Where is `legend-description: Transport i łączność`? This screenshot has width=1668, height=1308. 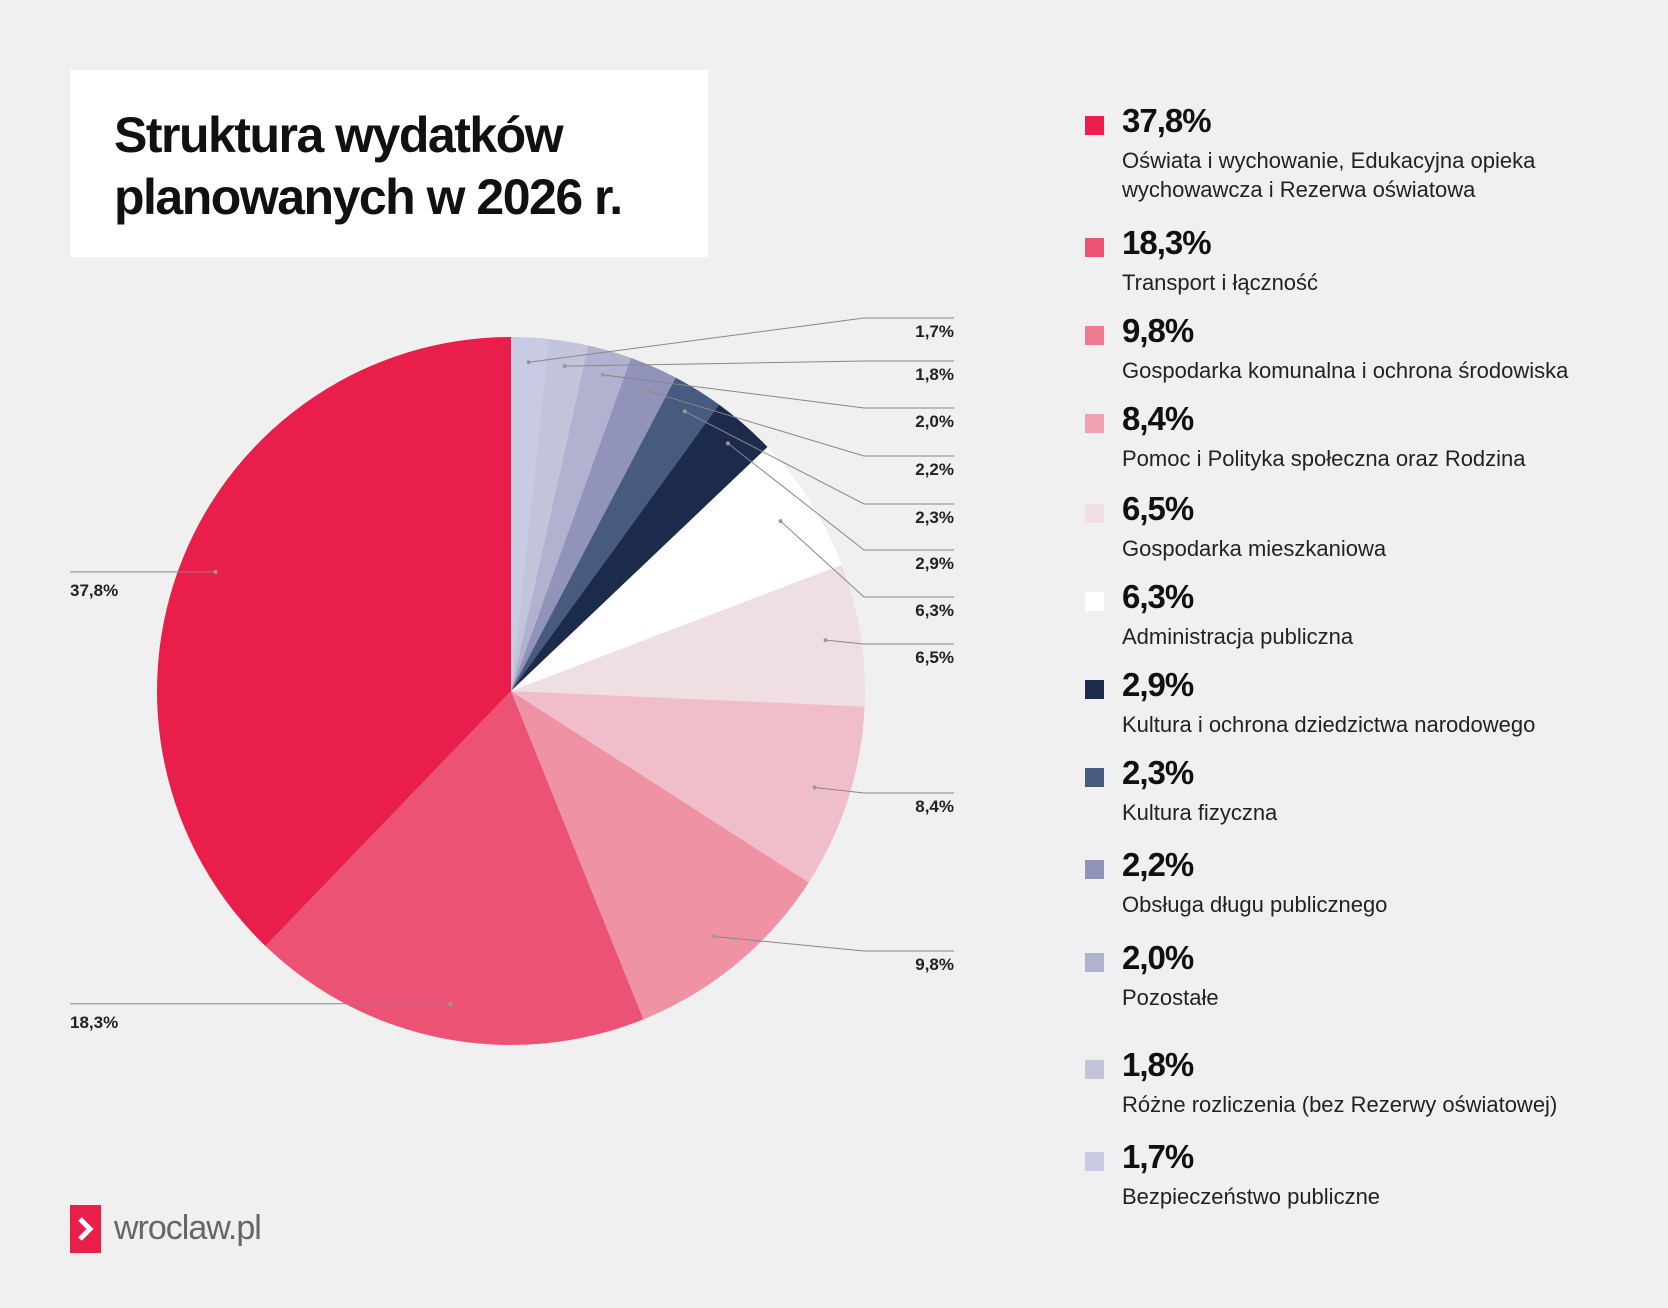
legend-description: Transport i łączność is located at coordinates (1220, 282).